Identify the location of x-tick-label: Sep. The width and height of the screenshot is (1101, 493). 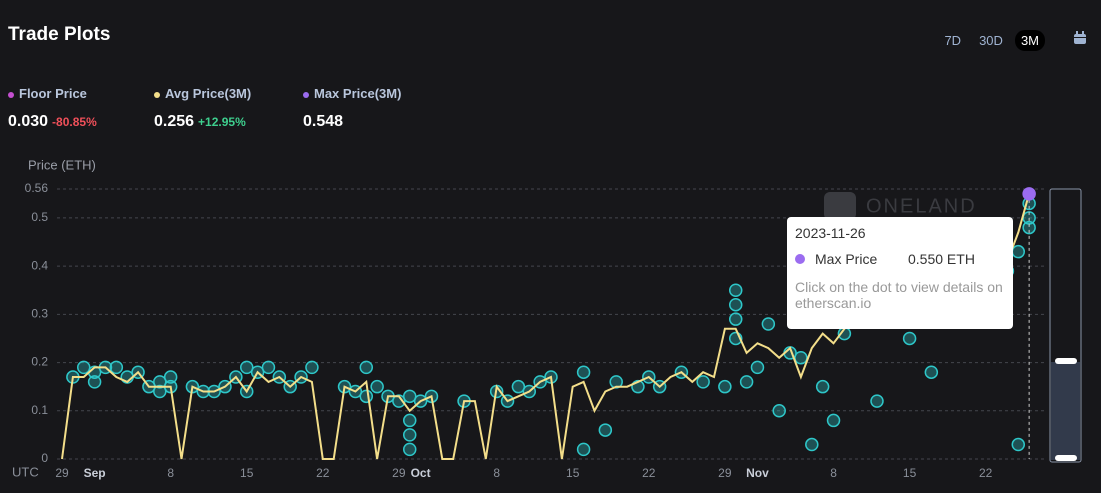
(95, 473).